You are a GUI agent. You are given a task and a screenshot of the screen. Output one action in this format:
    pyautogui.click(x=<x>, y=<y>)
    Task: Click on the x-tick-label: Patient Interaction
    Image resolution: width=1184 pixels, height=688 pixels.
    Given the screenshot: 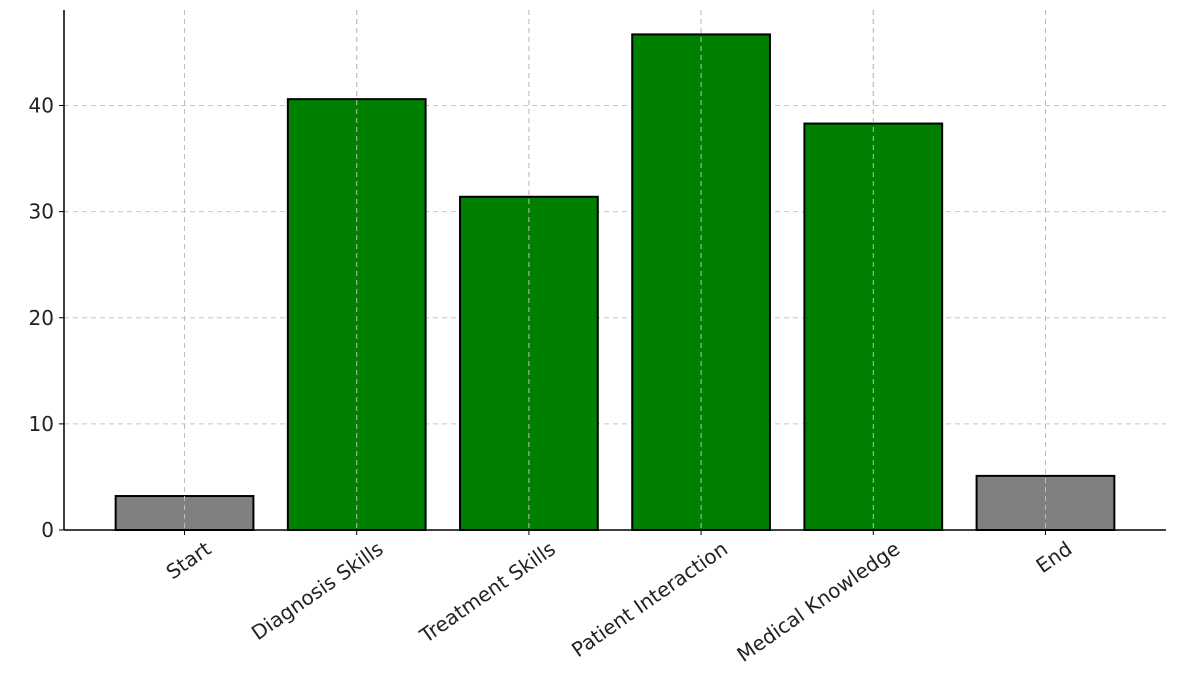 What is the action you would take?
    pyautogui.click(x=649, y=598)
    